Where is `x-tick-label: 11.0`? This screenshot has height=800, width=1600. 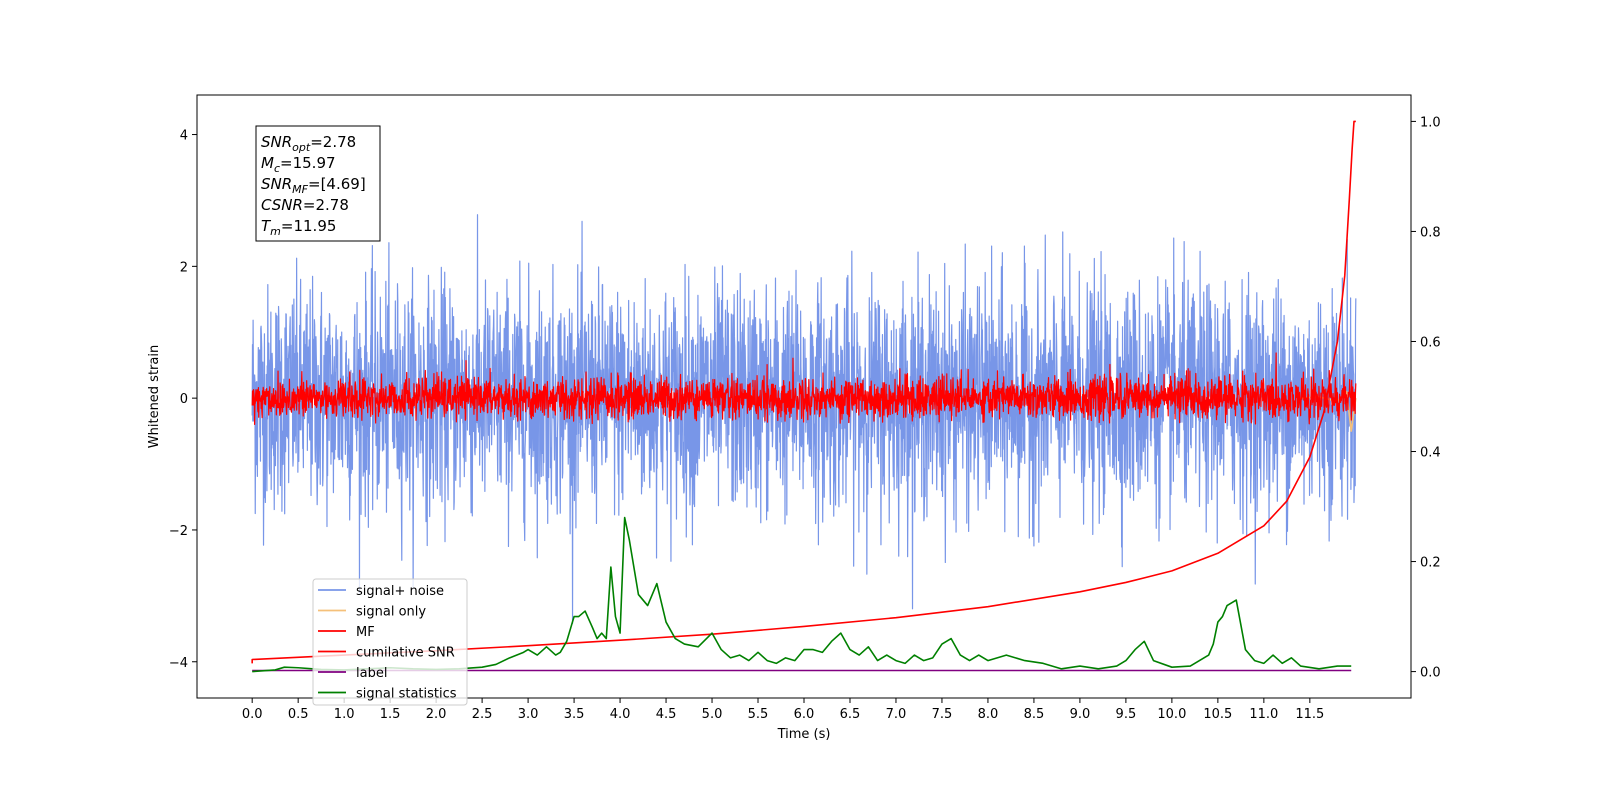
x-tick-label: 11.0 is located at coordinates (1263, 714).